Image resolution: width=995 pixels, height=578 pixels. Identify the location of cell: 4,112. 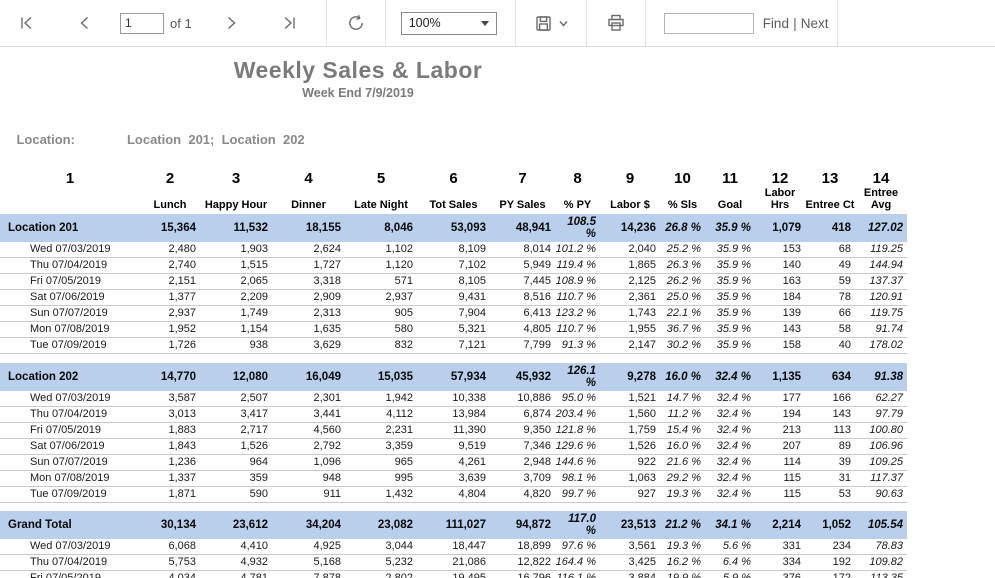
(381, 414).